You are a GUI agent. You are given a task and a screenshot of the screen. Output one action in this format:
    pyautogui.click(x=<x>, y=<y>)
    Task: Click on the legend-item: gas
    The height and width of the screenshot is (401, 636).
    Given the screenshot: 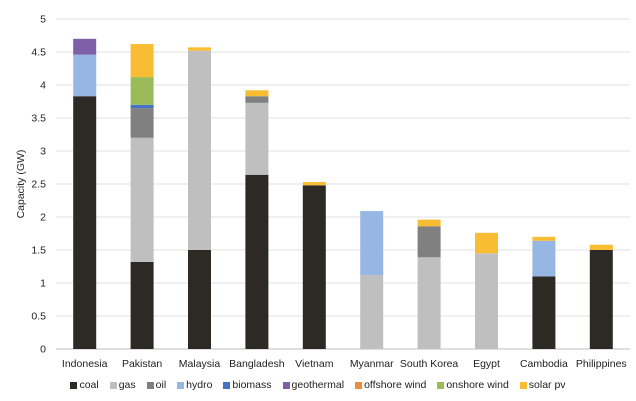 What is the action you would take?
    pyautogui.click(x=122, y=385)
    